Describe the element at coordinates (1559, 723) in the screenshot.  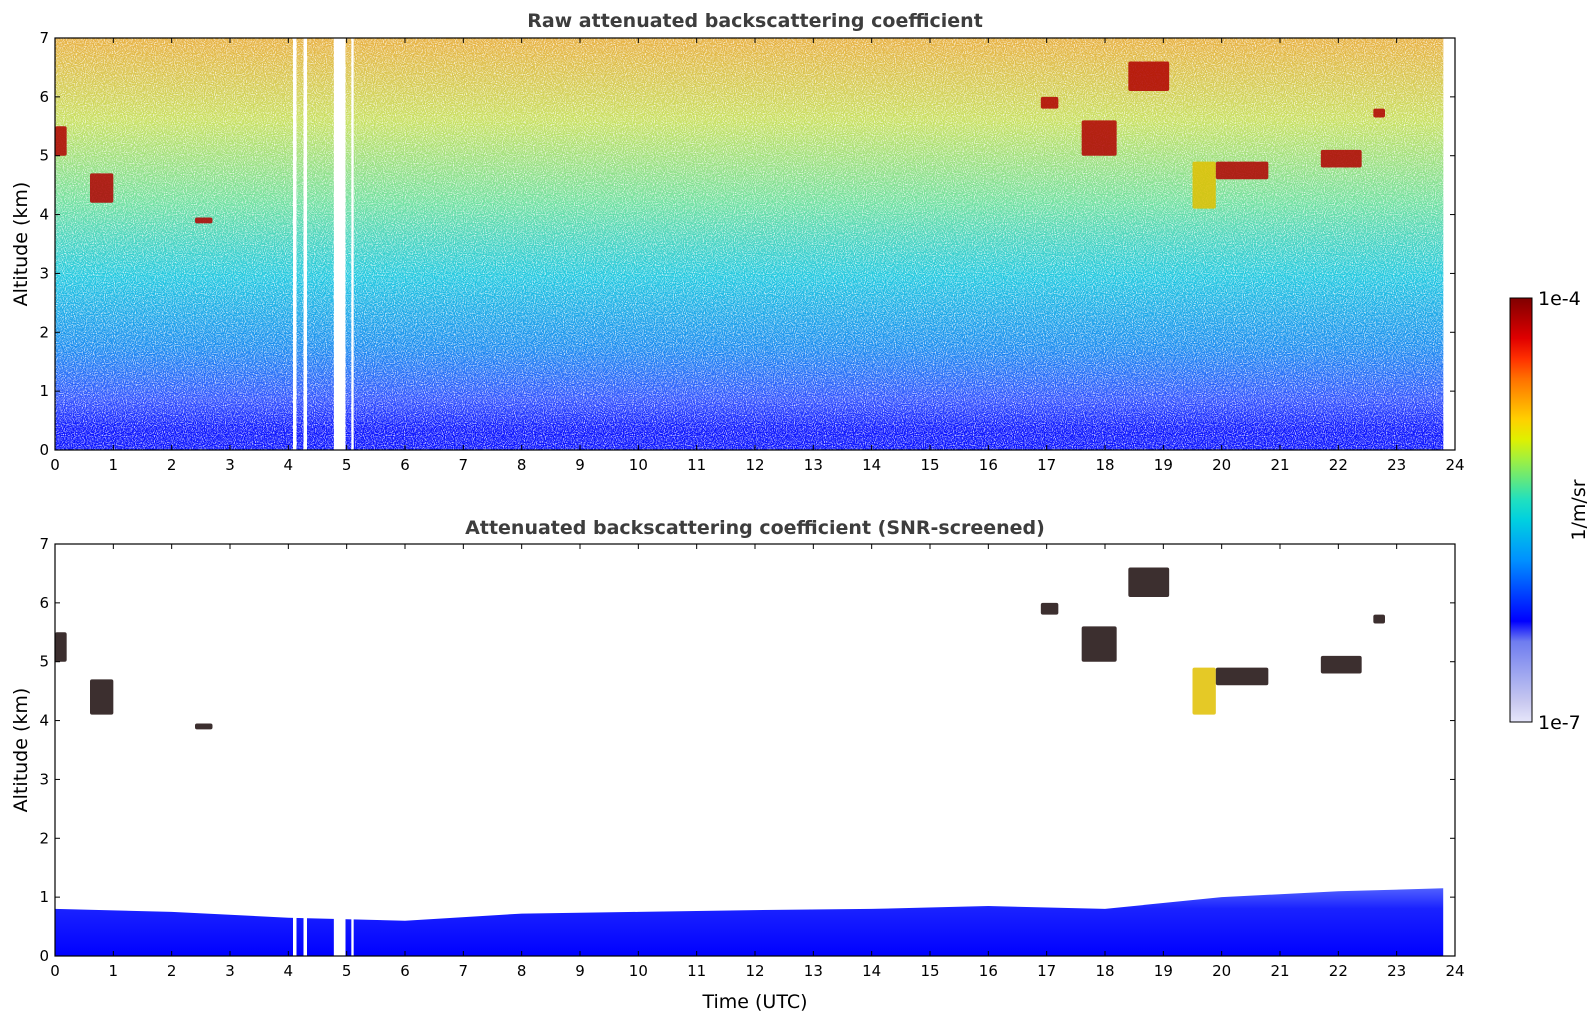
I see `colorbar-min-label: 1e-7` at that location.